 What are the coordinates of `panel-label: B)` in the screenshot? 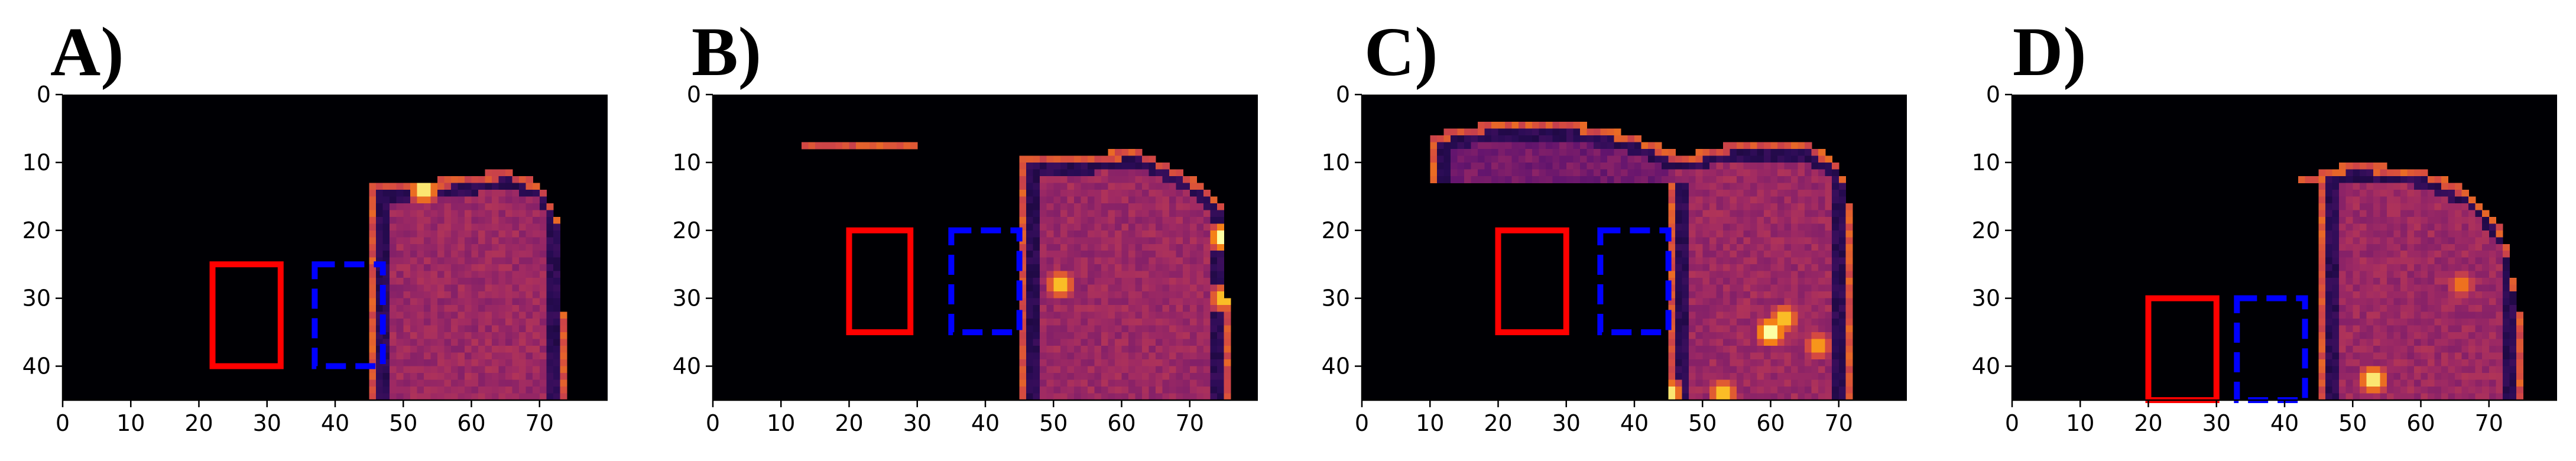 It's located at (727, 51).